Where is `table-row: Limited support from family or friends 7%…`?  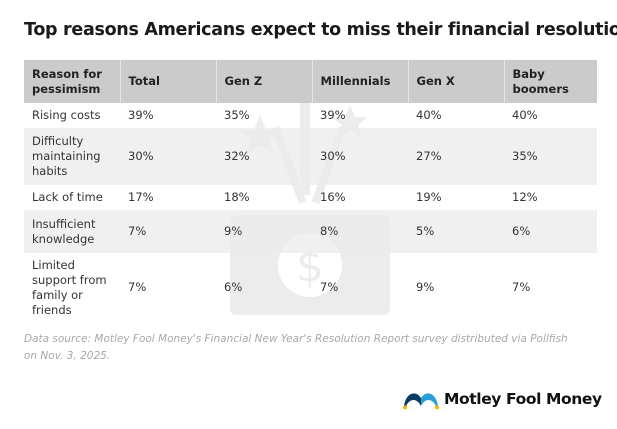
table-row: Limited support from family or friends 7%… is located at coordinates (310, 287).